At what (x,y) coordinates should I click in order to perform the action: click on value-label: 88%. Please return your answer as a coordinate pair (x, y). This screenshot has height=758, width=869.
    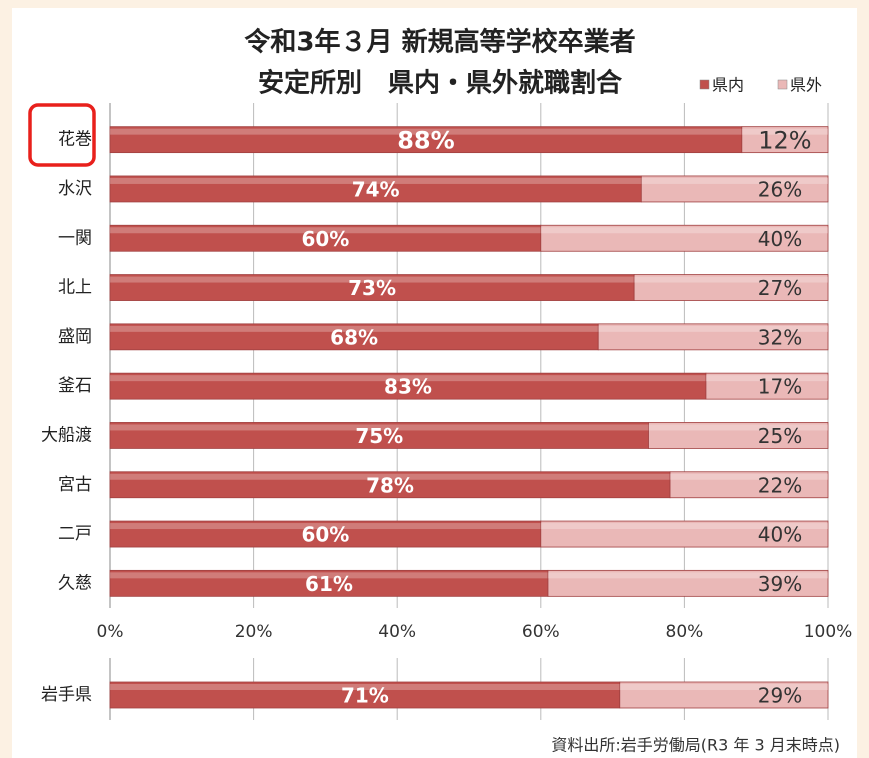
    Looking at the image, I should click on (425, 141).